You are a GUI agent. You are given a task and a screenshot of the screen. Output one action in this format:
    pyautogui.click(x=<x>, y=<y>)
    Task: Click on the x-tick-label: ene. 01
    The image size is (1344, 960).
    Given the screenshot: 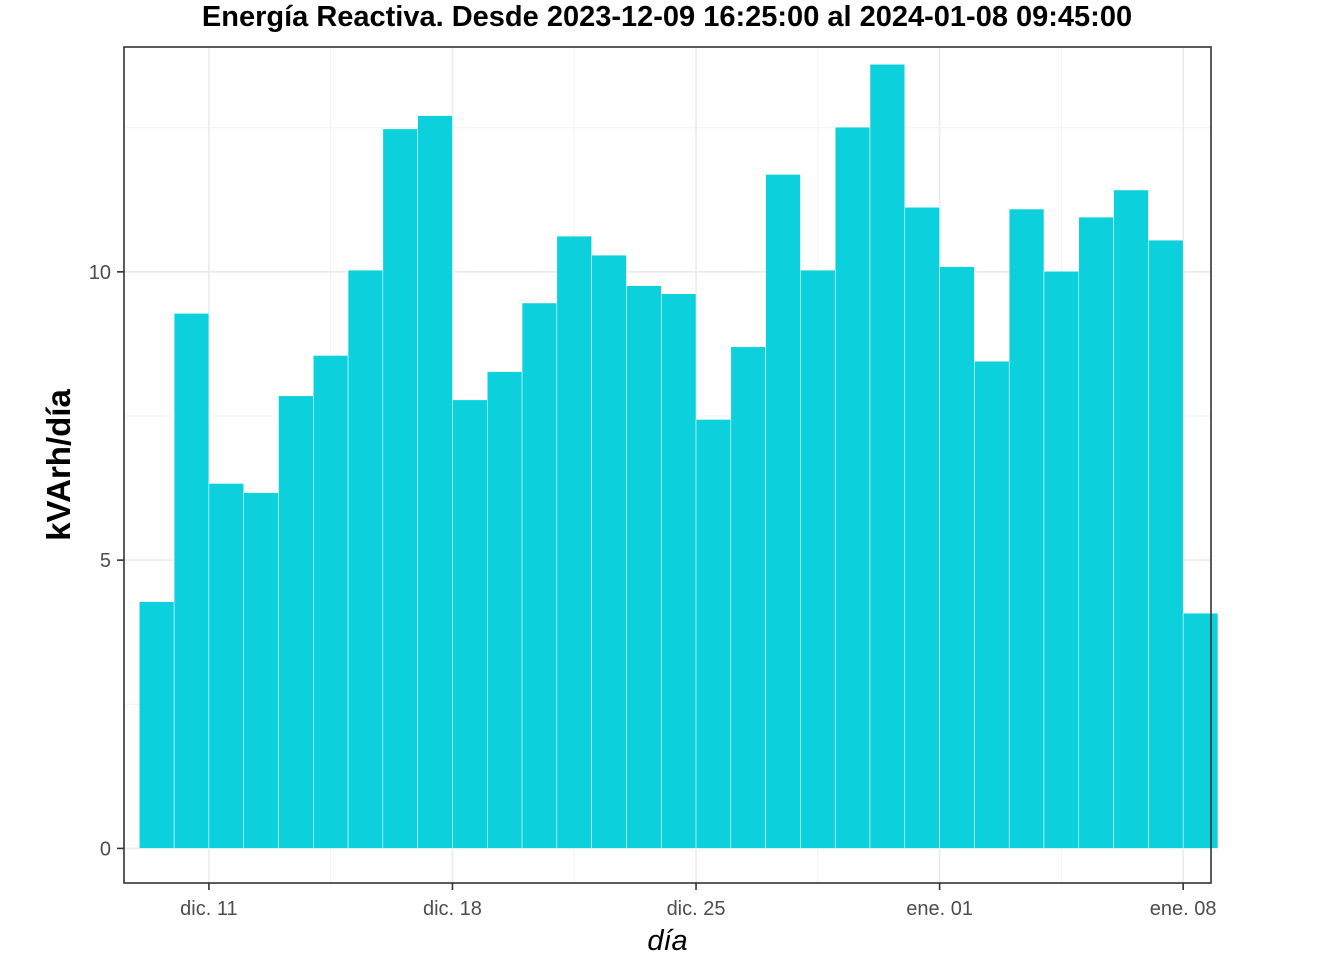 What is the action you would take?
    pyautogui.click(x=939, y=909)
    